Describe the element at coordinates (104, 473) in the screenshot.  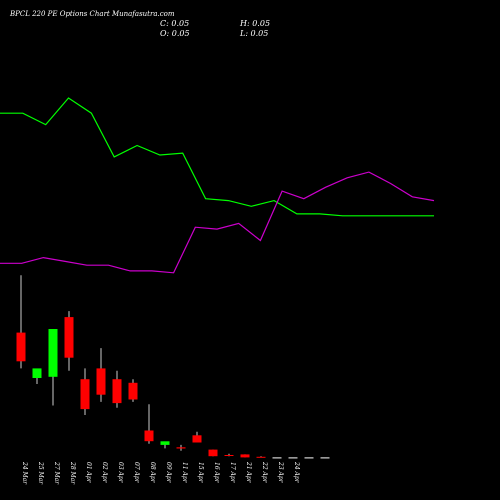
I see `x-tick-label: 02 Apr` at that location.